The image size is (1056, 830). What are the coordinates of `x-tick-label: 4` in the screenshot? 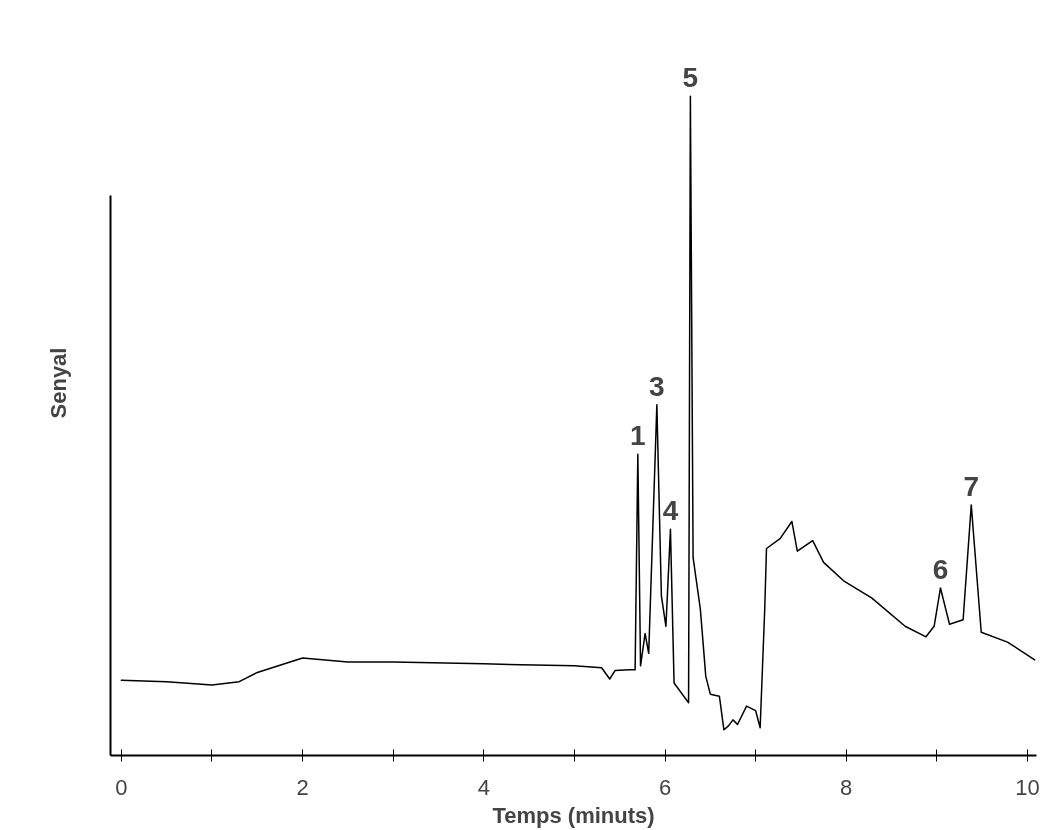 It's located at (483, 787).